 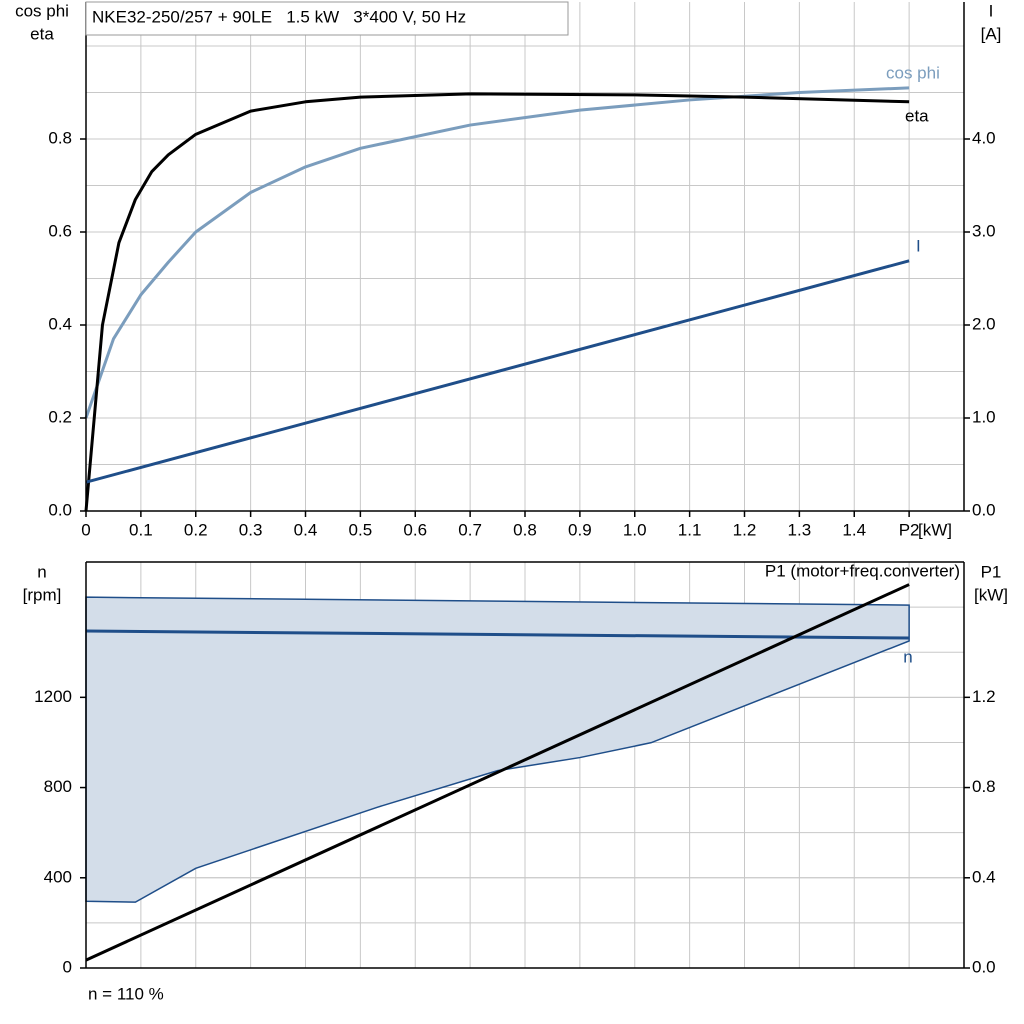 I want to click on y2-axis-label: [A], so click(x=991, y=33).